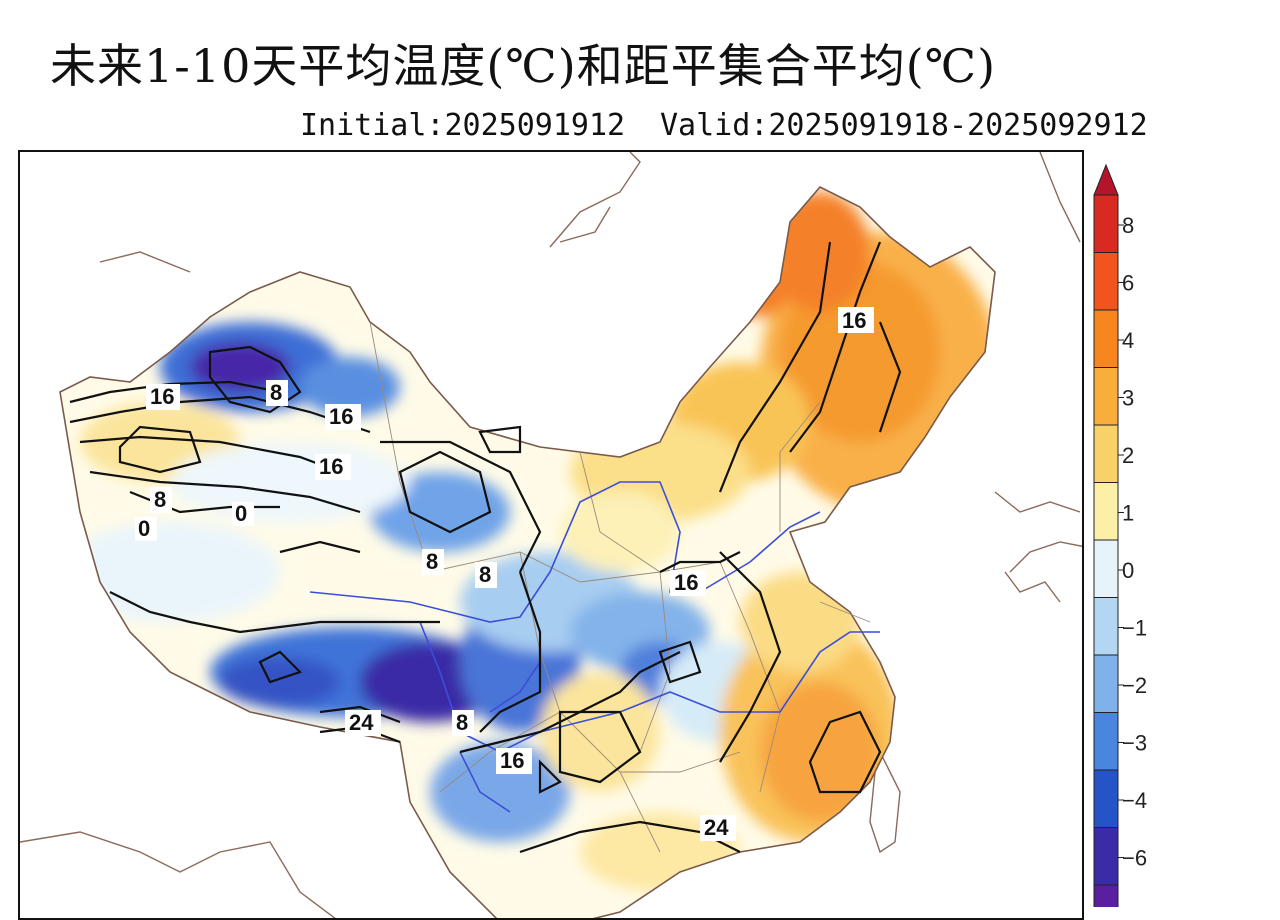  What do you see at coordinates (1128, 225) in the screenshot?
I see `colorbar-label: 8` at bounding box center [1128, 225].